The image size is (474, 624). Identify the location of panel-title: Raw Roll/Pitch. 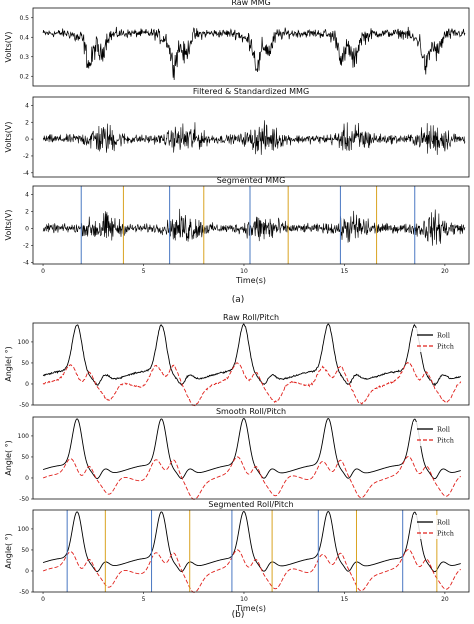
(251, 317).